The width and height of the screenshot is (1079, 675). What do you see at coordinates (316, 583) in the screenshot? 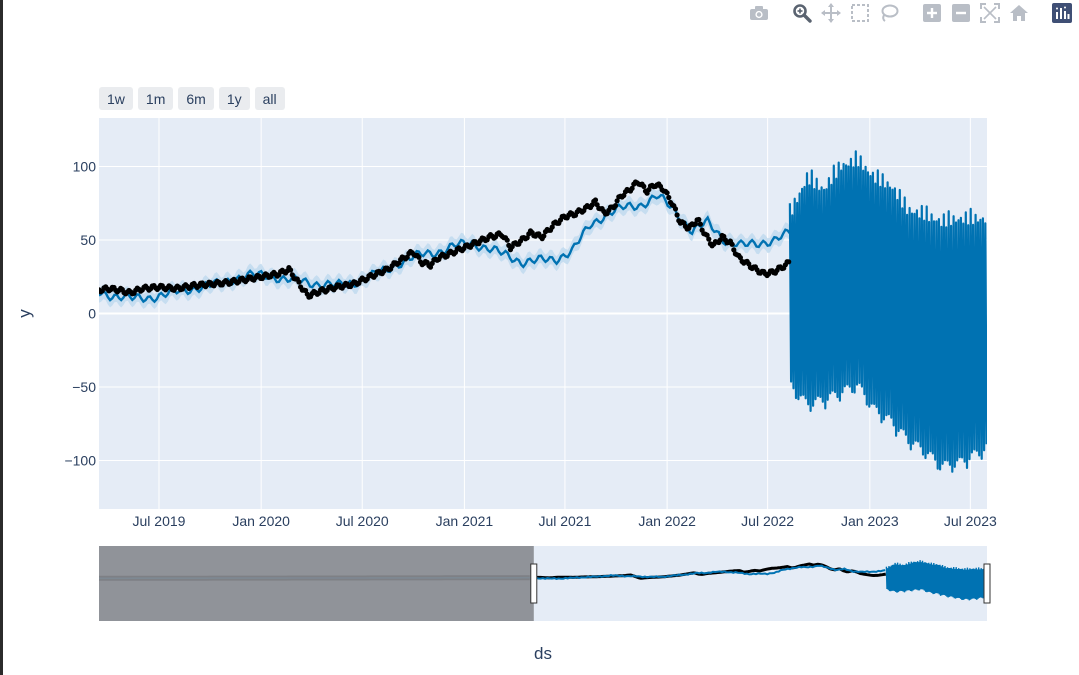
I see `range-slider-mask` at bounding box center [316, 583].